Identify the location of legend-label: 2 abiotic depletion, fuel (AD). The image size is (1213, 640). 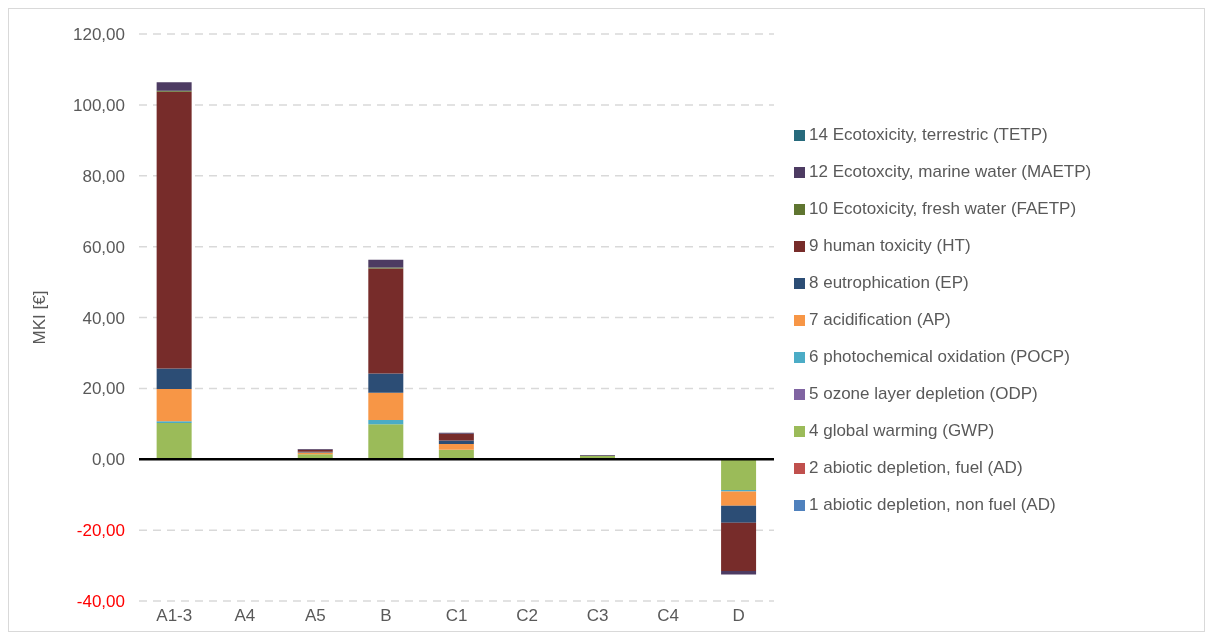
(916, 468).